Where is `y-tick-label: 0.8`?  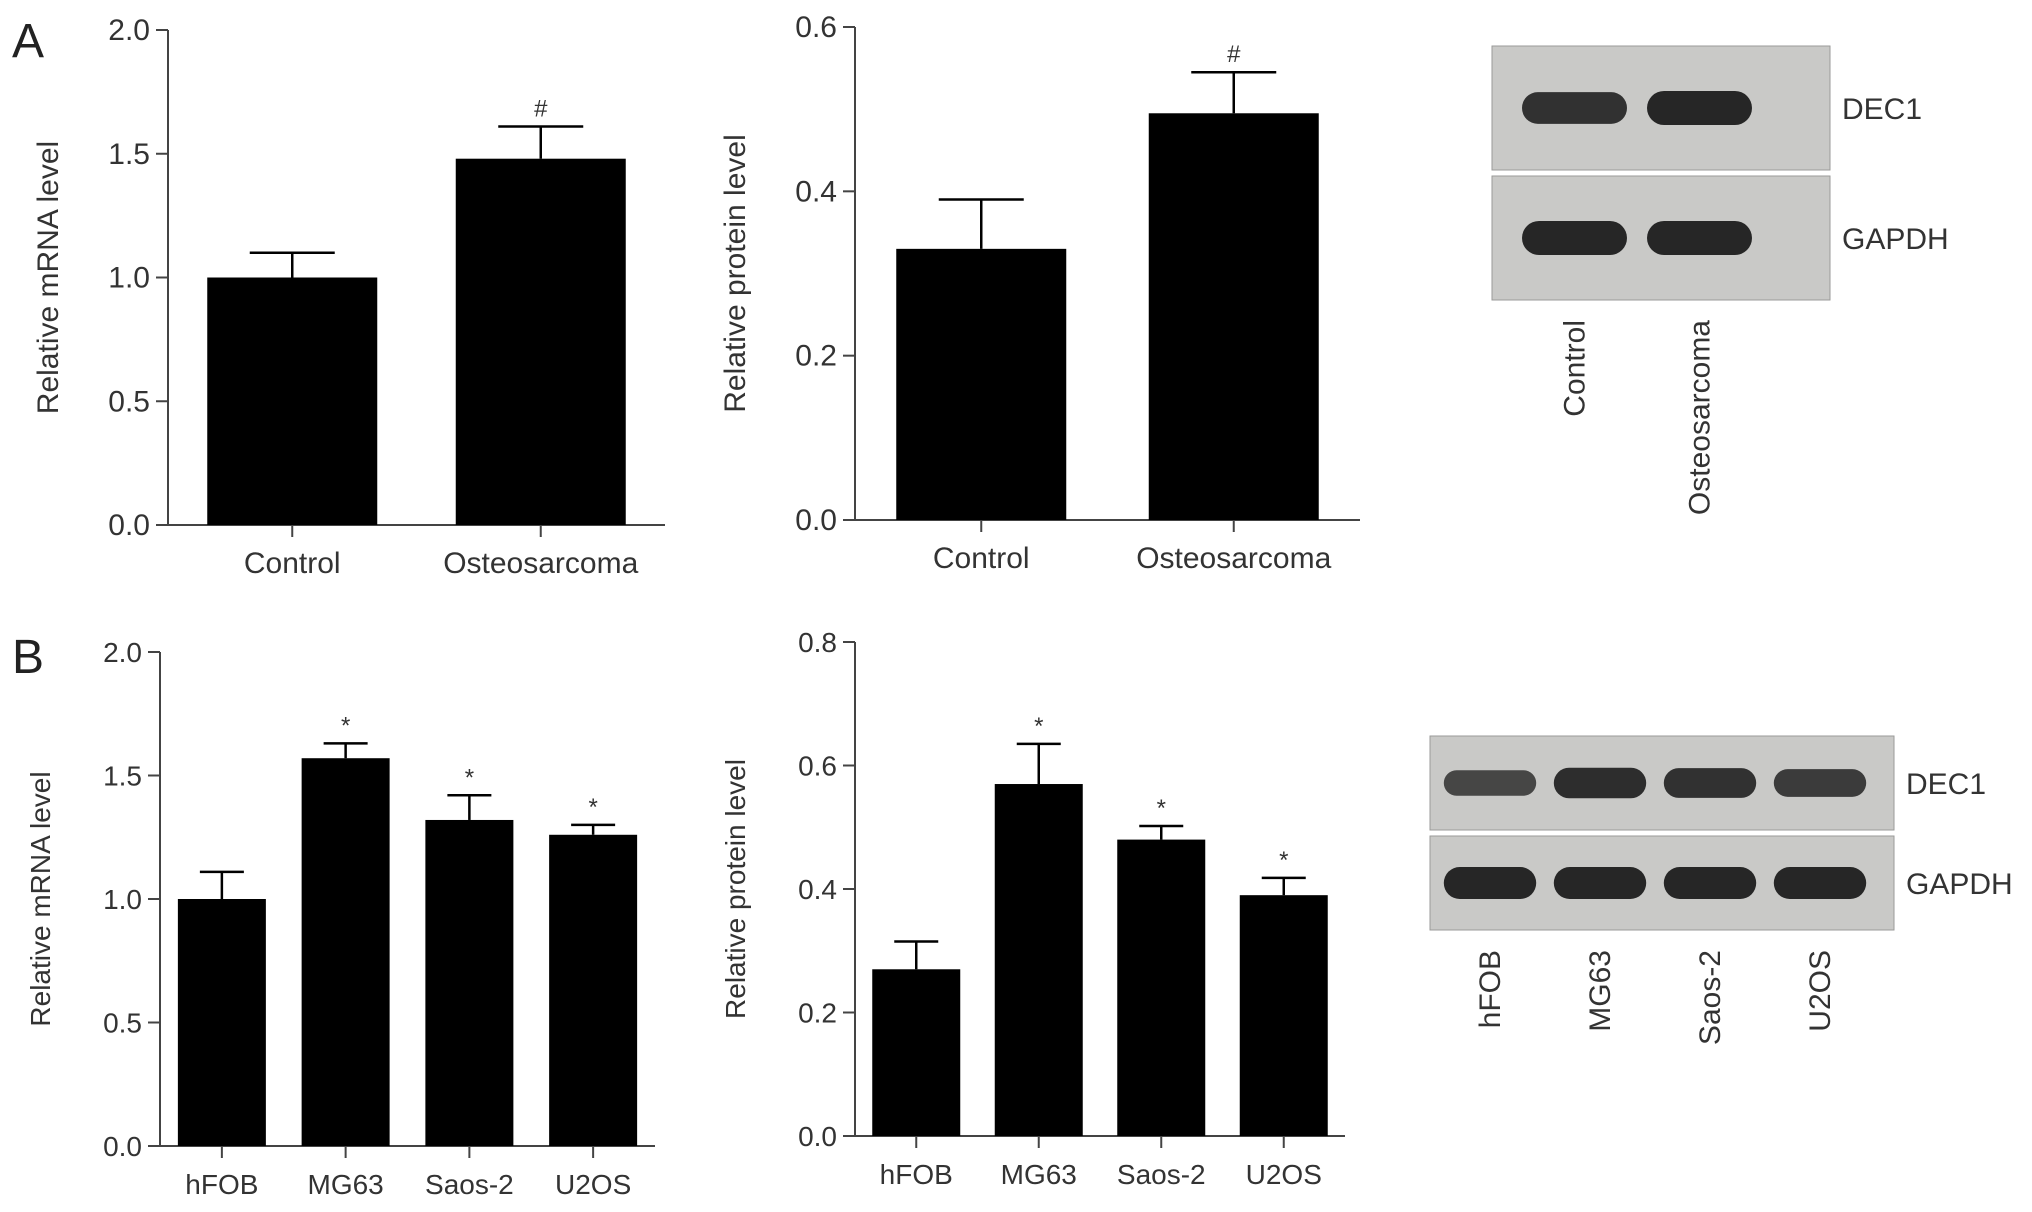 y-tick-label: 0.8 is located at coordinates (817, 642).